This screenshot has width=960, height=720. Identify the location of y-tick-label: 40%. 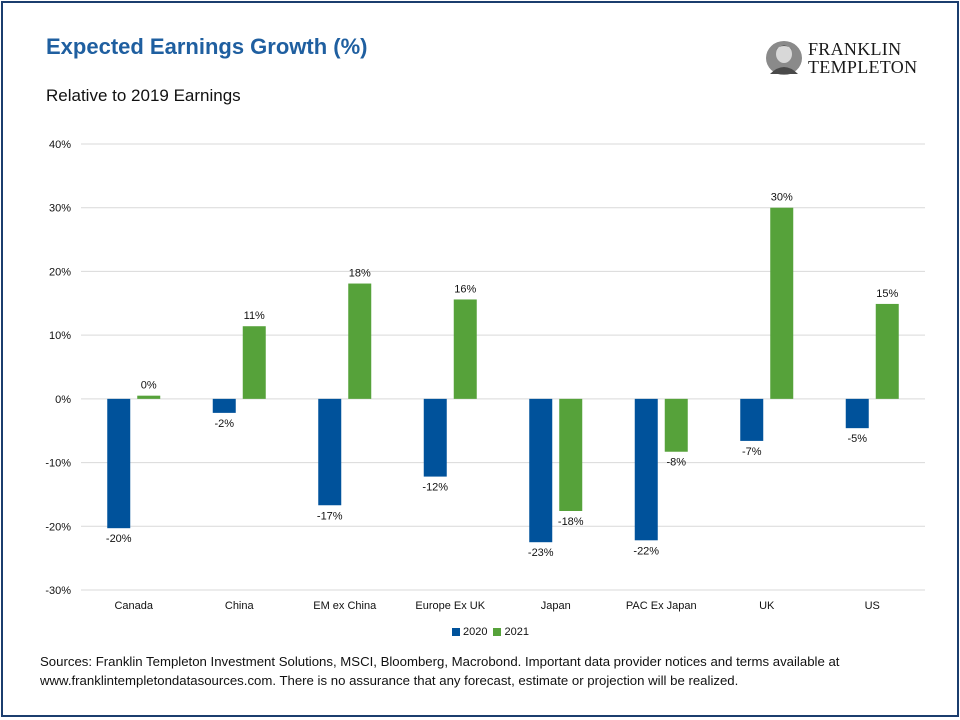
(60, 145).